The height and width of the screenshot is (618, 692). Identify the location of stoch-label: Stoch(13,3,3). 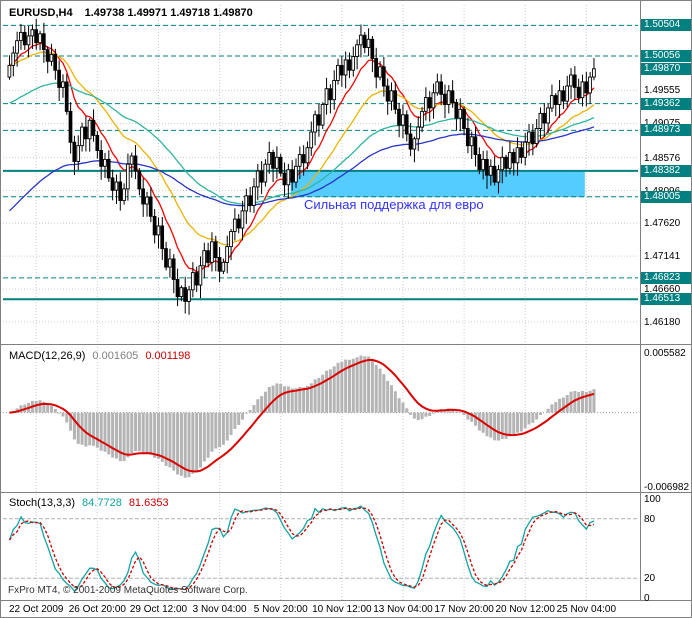
(42, 503).